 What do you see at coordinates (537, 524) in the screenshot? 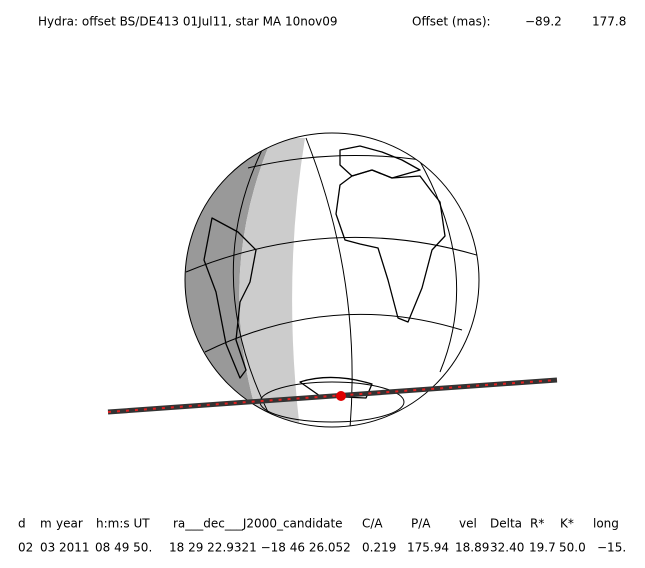
I see `column-header: R*` at bounding box center [537, 524].